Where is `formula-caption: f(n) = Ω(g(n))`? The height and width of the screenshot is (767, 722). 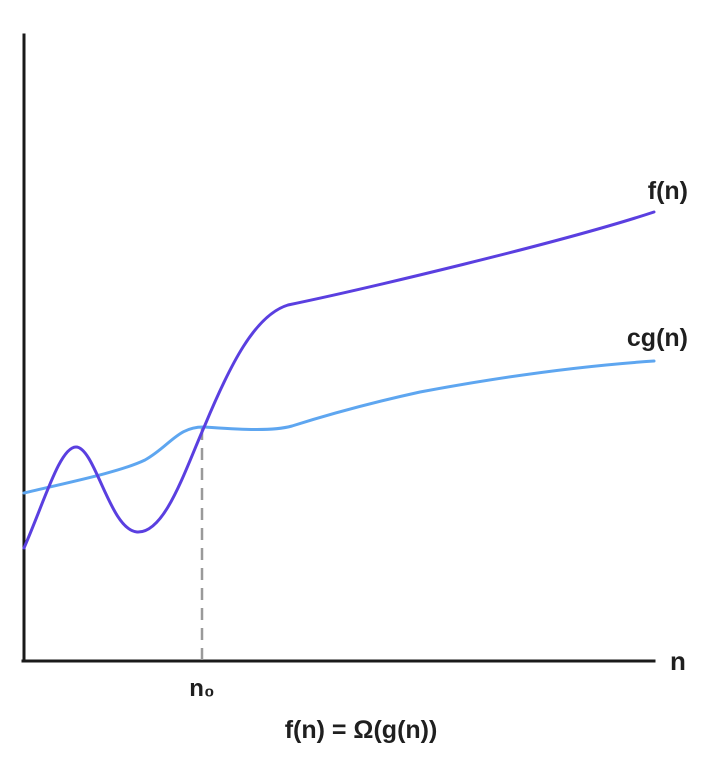 formula-caption: f(n) = Ω(g(n)) is located at coordinates (361, 730).